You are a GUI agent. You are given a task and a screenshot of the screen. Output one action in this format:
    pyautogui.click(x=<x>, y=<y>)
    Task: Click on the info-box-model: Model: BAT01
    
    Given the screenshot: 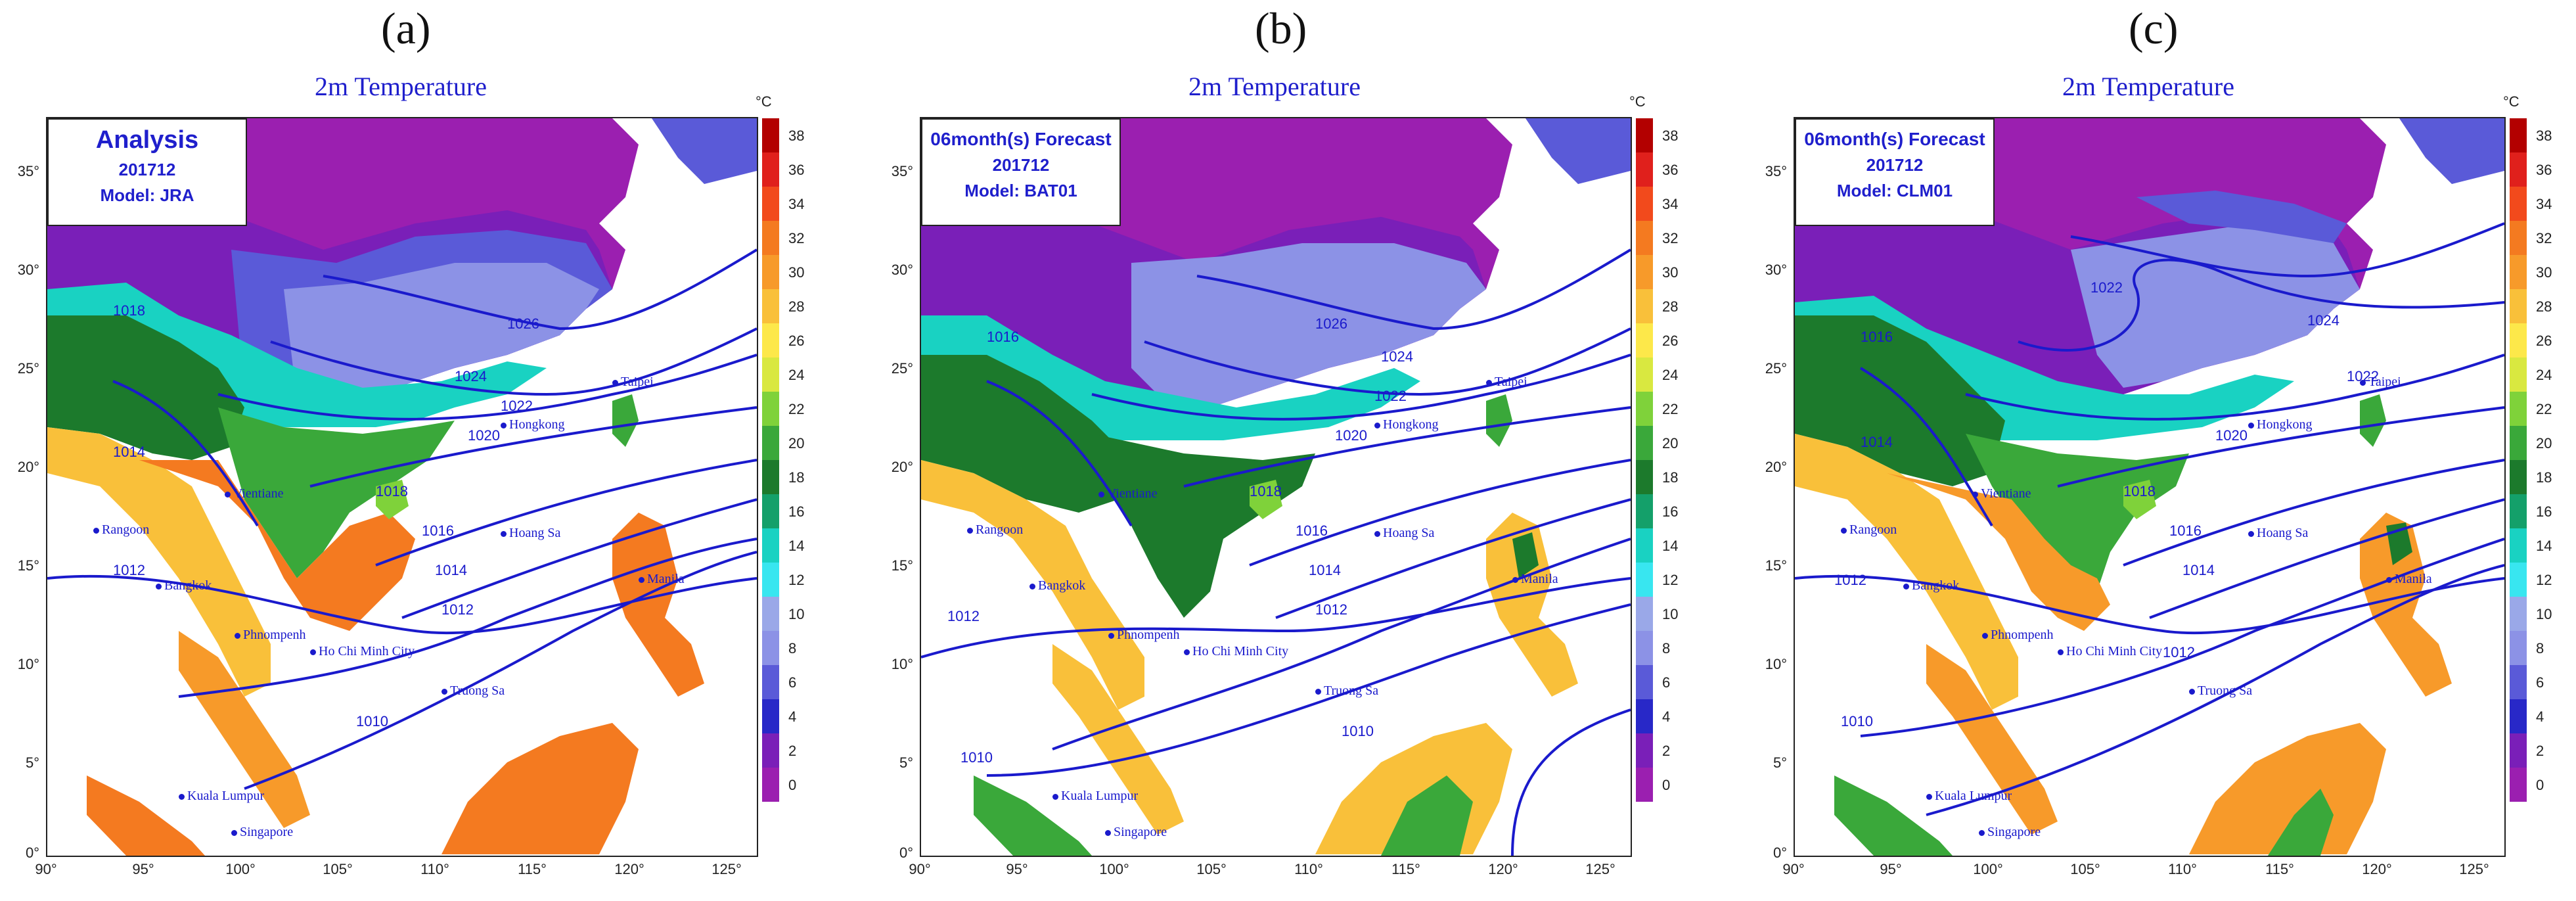 What is the action you would take?
    pyautogui.click(x=1020, y=190)
    